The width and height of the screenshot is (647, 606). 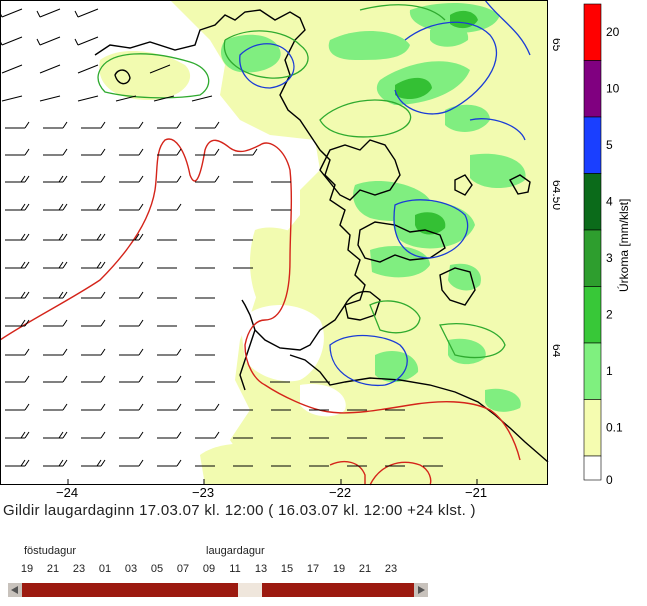 What do you see at coordinates (313, 569) in the screenshot?
I see `hour-label: 17` at bounding box center [313, 569].